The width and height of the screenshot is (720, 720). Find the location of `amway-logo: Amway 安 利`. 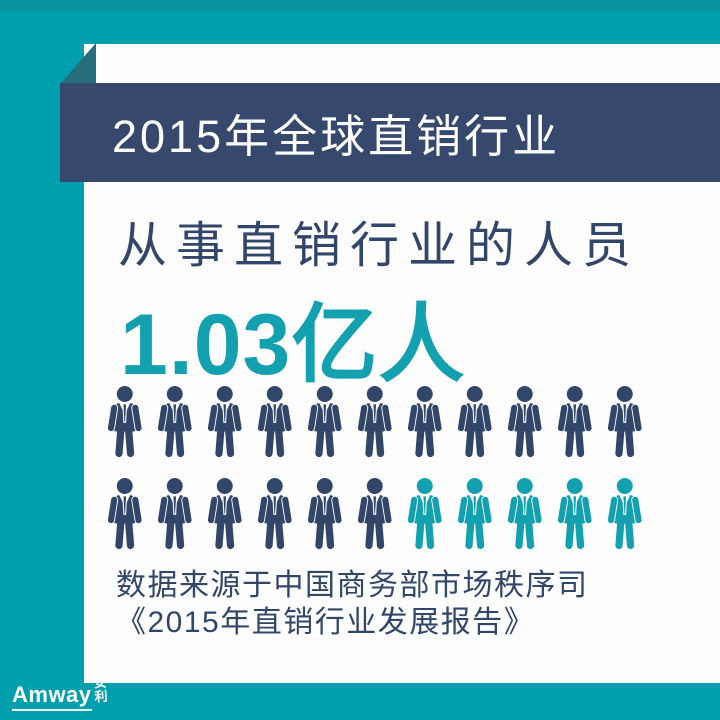

amway-logo: Amway 安 利 is located at coordinates (60, 693).